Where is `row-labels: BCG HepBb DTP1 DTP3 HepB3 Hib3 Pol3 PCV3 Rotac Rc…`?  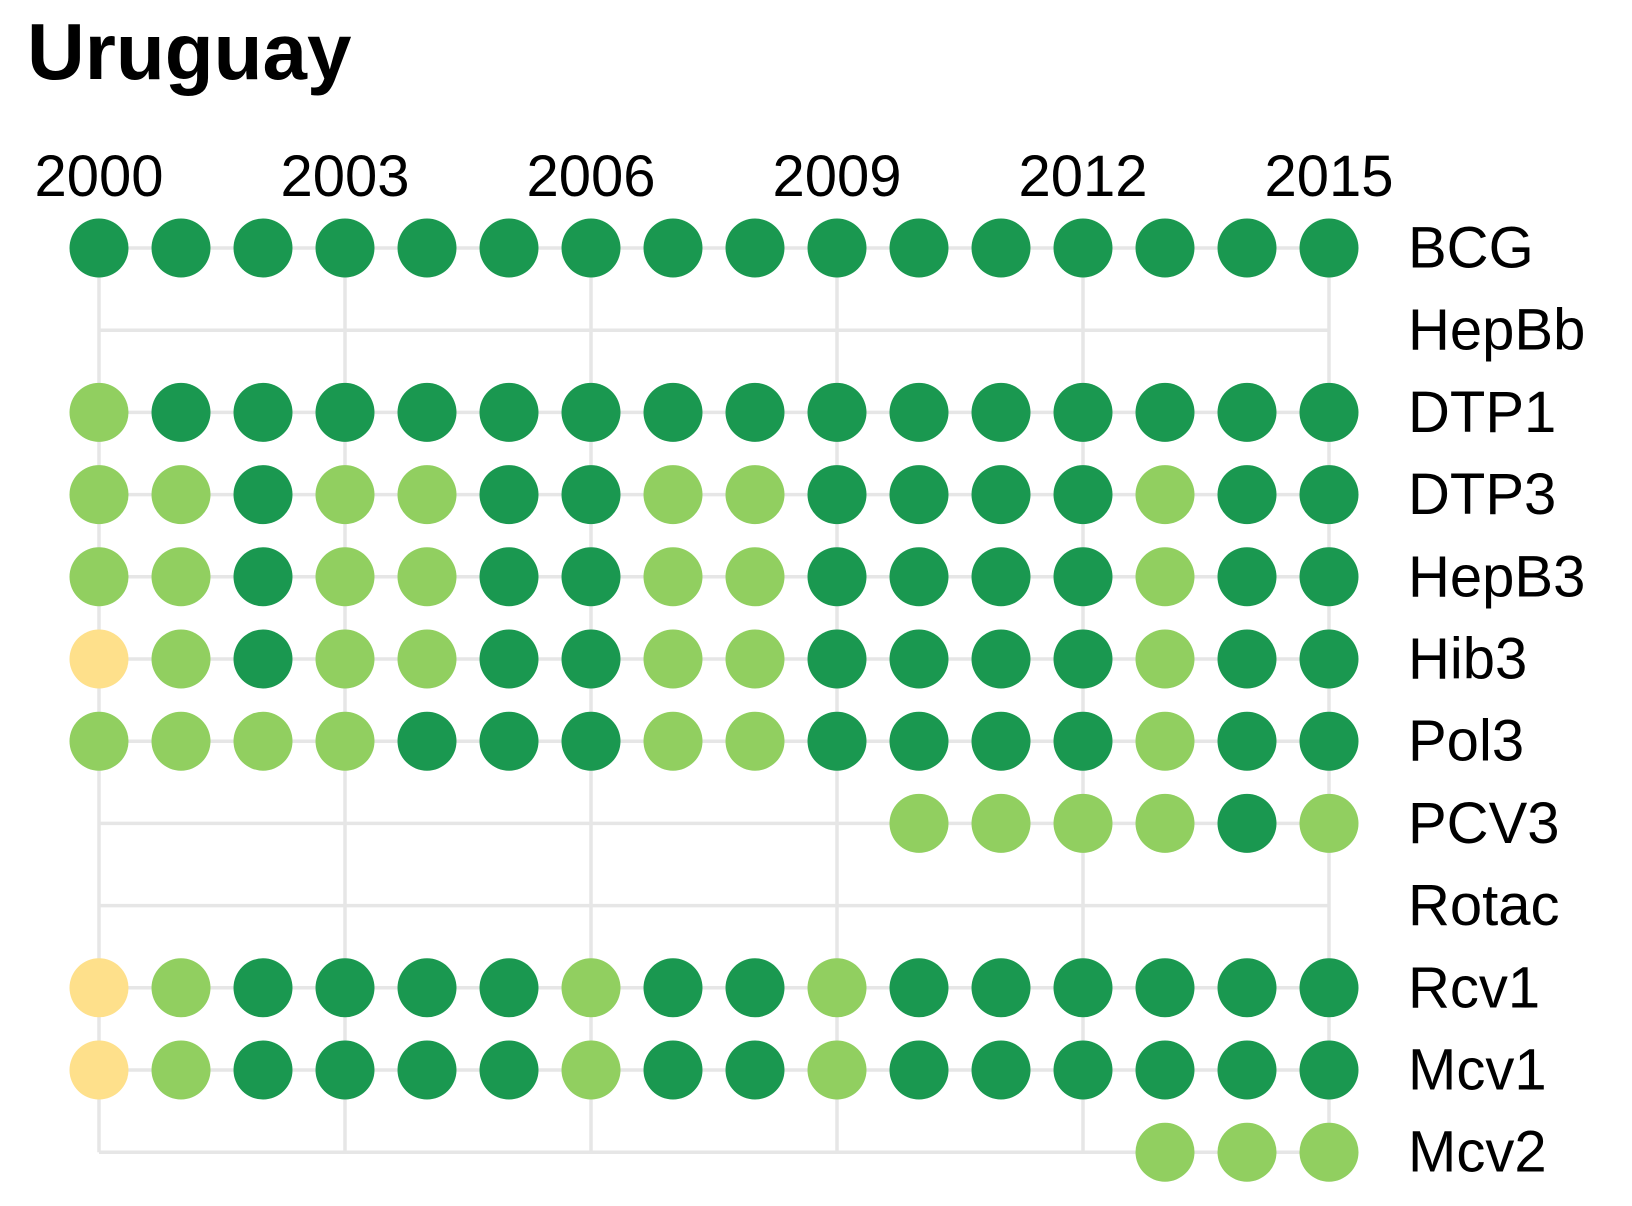
row-labels: BCG HepBb DTP1 DTP3 HepB3 Hib3 Pol3 PCV3 Rotac Rc… is located at coordinates (1496, 700).